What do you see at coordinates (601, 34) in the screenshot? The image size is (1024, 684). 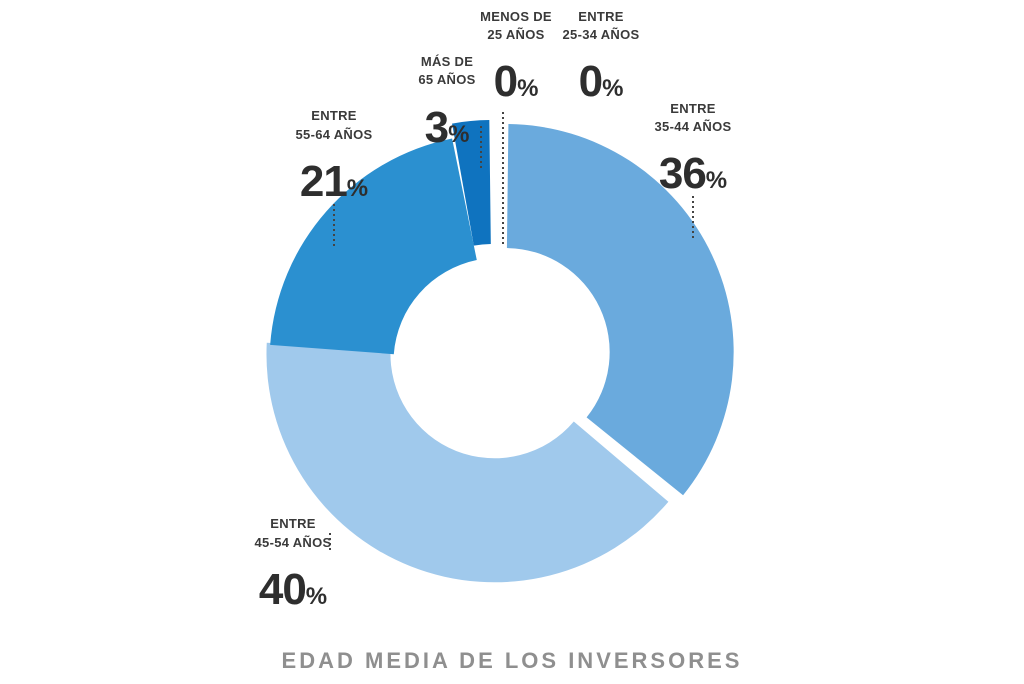 I see `slice-label-line2: 25-34 AÑOS` at bounding box center [601, 34].